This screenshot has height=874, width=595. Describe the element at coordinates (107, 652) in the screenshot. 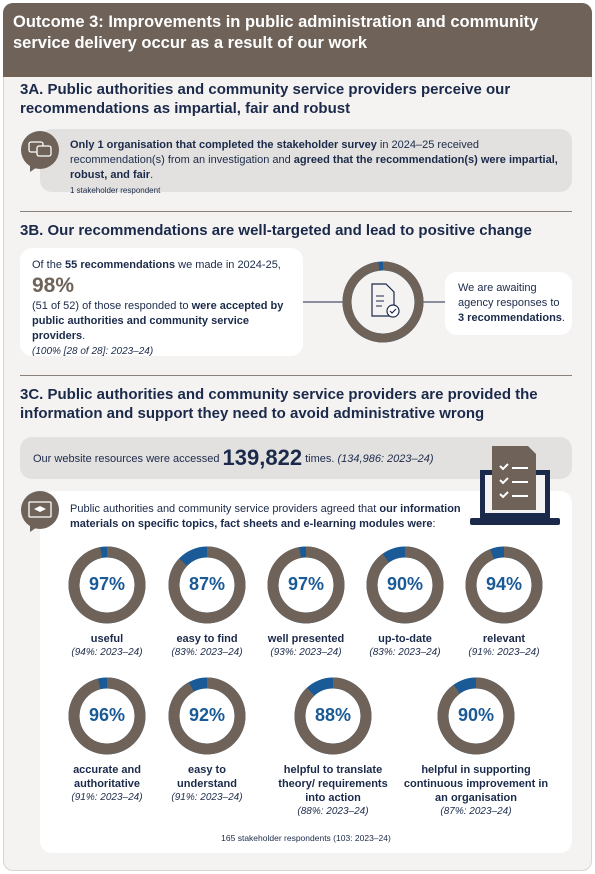

I see `rating-comparison: (94%: 2023–24)` at that location.